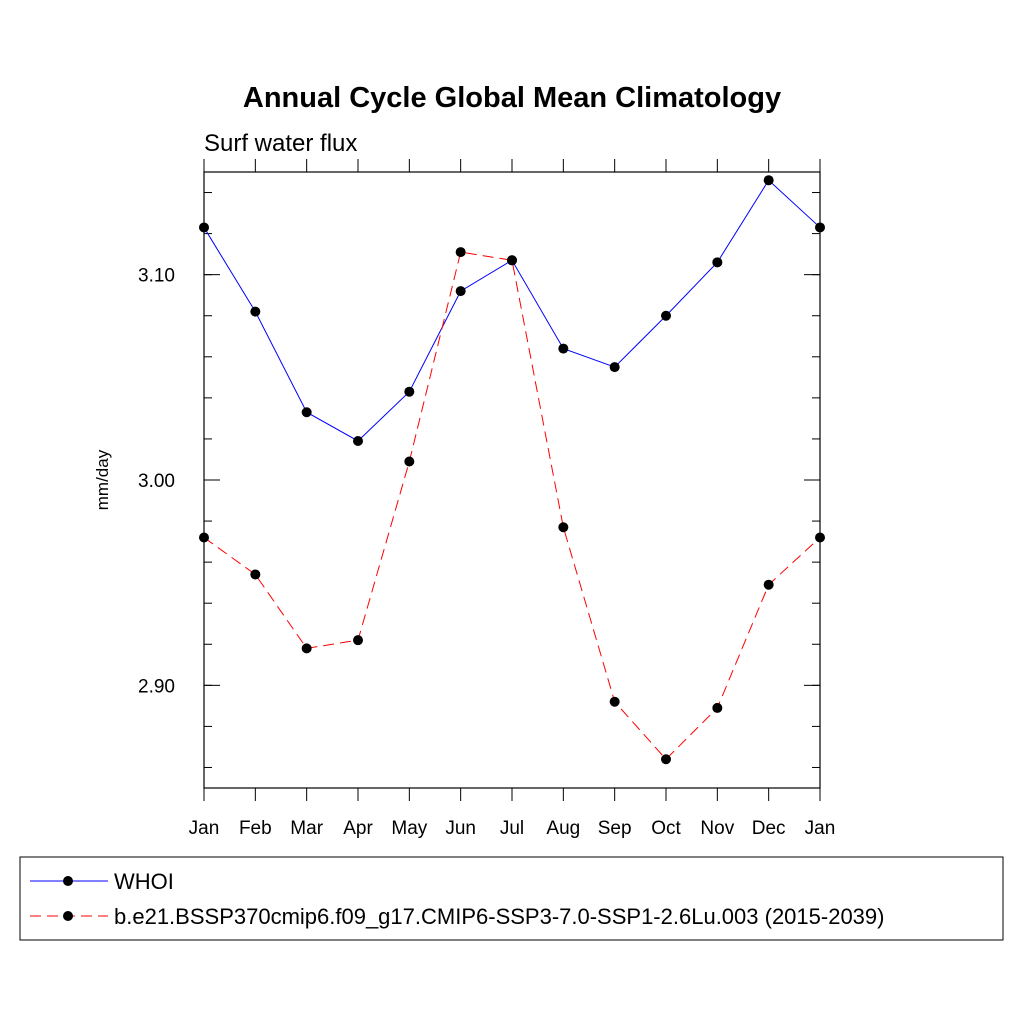  Describe the element at coordinates (102, 479) in the screenshot. I see `y-axis-label: mm/day` at that location.